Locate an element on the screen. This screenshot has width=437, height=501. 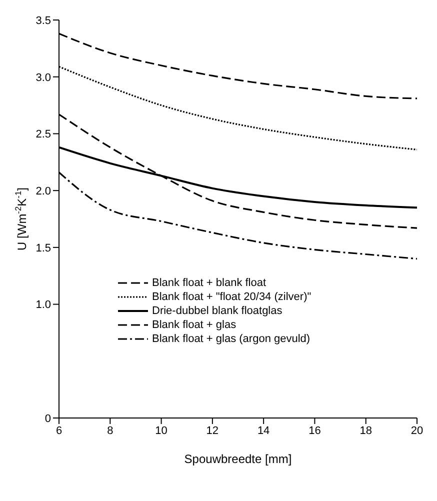
x-tick-label: 18 is located at coordinates (366, 430).